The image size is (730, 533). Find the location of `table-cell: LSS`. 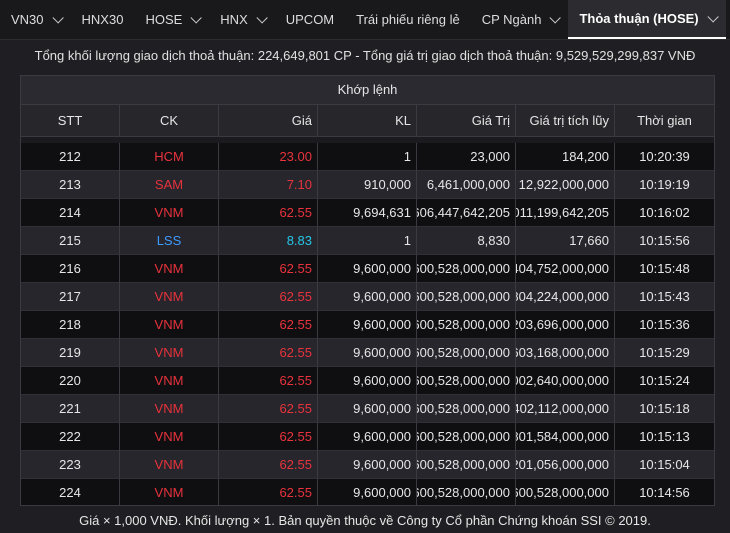

table-cell: LSS is located at coordinates (169, 241).